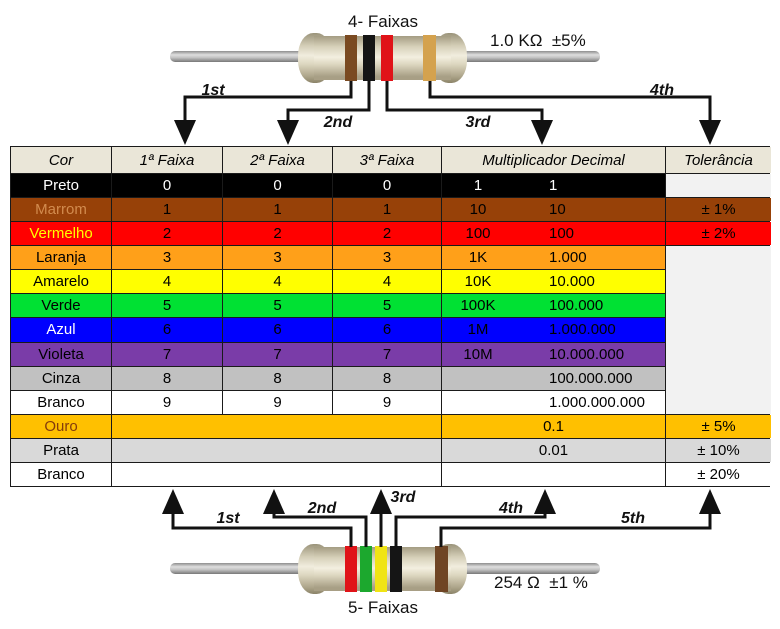 The image size is (780, 629). Describe the element at coordinates (387, 378) in the screenshot. I see `row-cinza-d3: 8` at that location.